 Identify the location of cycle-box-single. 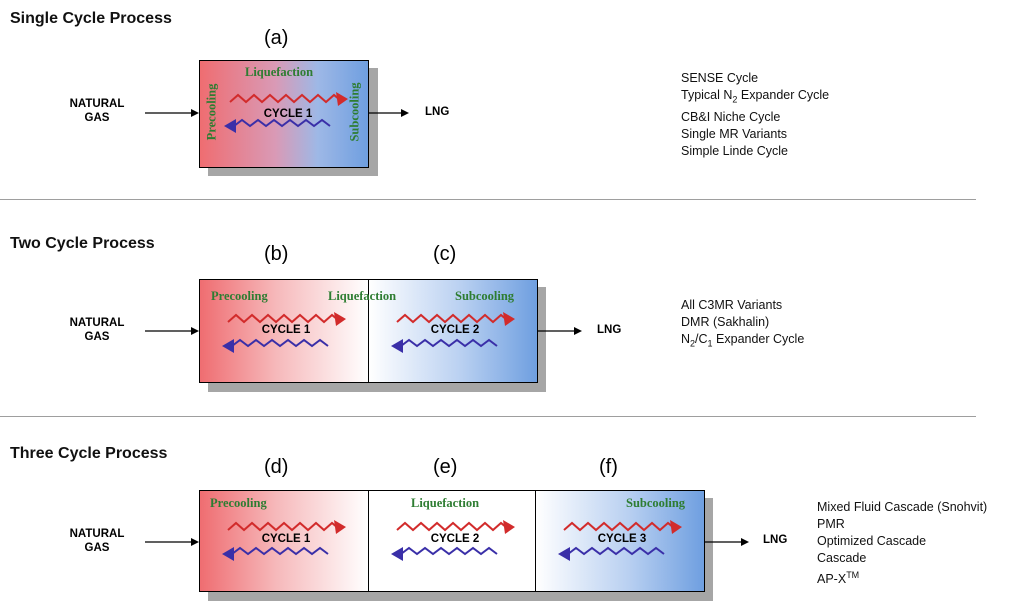
(284, 114).